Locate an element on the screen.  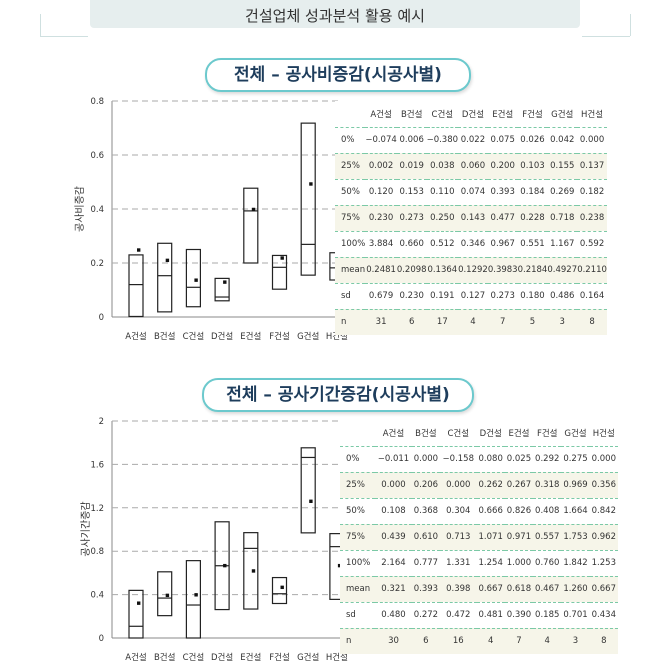
y-tick-label: 0.4 is located at coordinates (97, 210).